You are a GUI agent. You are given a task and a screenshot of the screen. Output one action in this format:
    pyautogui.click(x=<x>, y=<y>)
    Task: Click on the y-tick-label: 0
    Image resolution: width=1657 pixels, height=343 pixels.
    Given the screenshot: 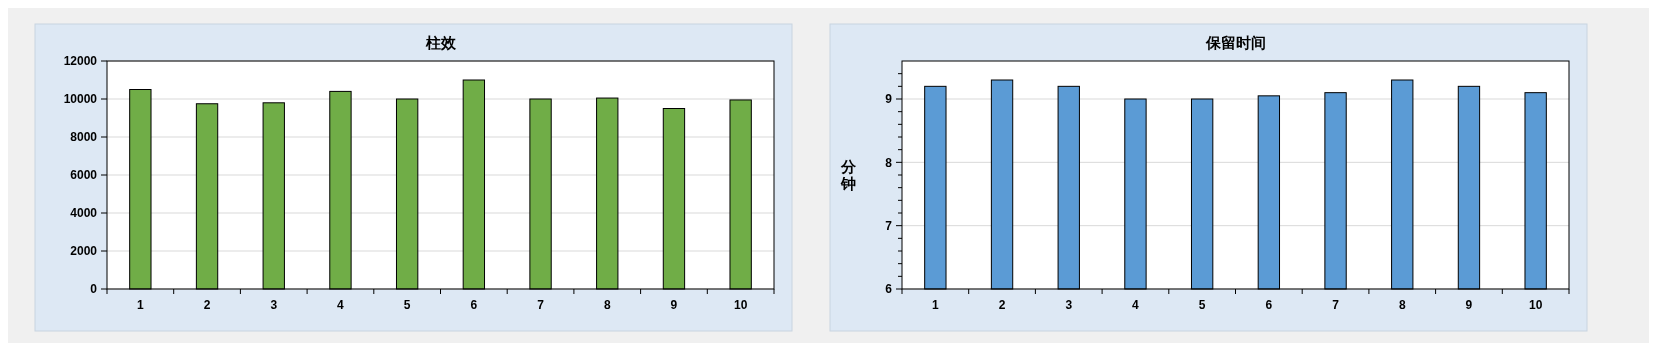 What is the action you would take?
    pyautogui.click(x=94, y=289)
    